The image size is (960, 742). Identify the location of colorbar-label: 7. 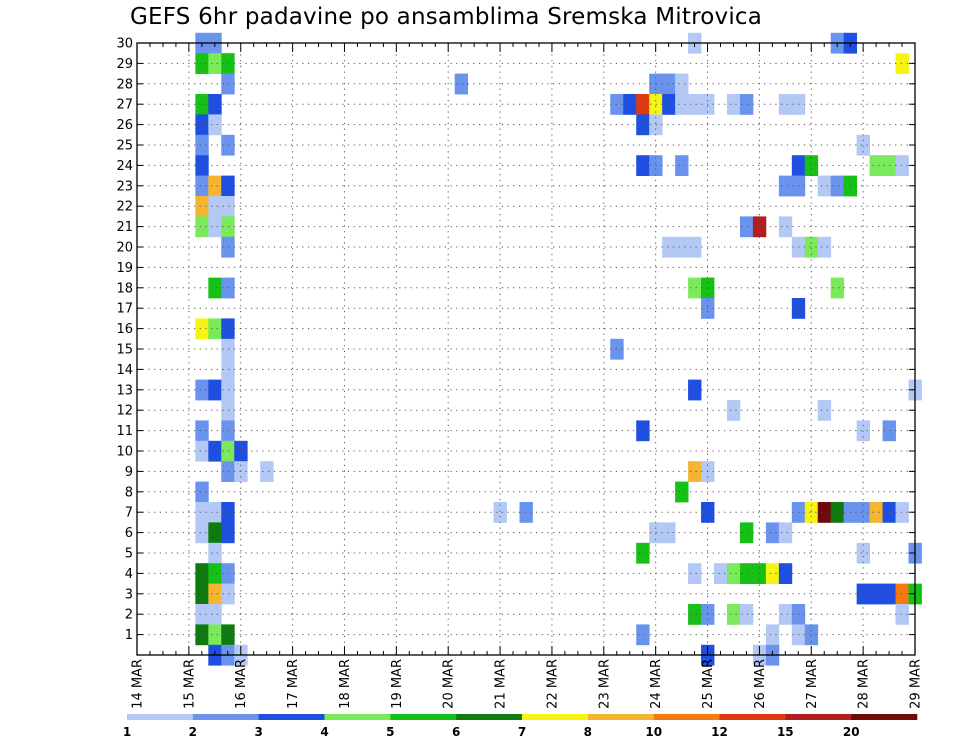
(522, 732).